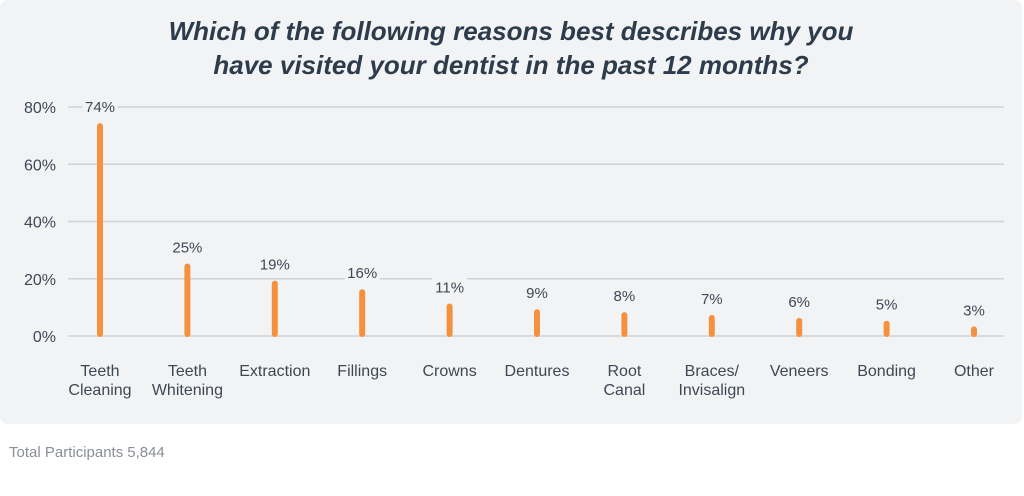 The height and width of the screenshot is (496, 1024). What do you see at coordinates (146, 452) in the screenshot?
I see `participants-count: 5,844` at bounding box center [146, 452].